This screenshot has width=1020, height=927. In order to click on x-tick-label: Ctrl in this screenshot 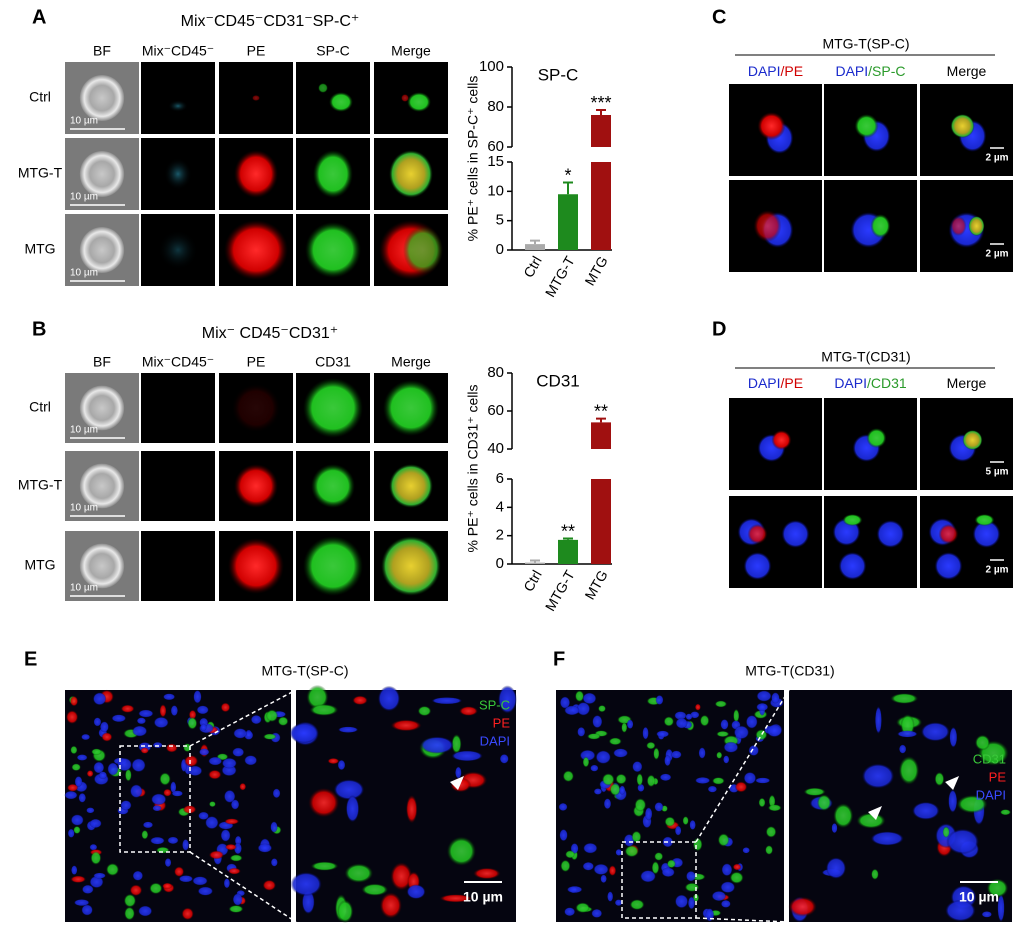, I will do `click(532, 580)`.